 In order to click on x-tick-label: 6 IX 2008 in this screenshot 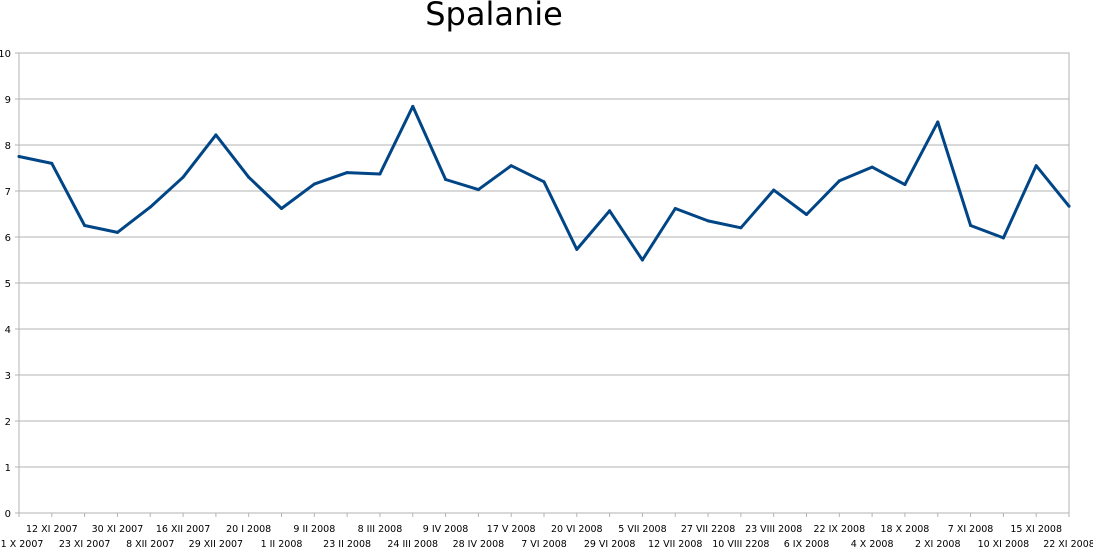, I will do `click(807, 544)`.